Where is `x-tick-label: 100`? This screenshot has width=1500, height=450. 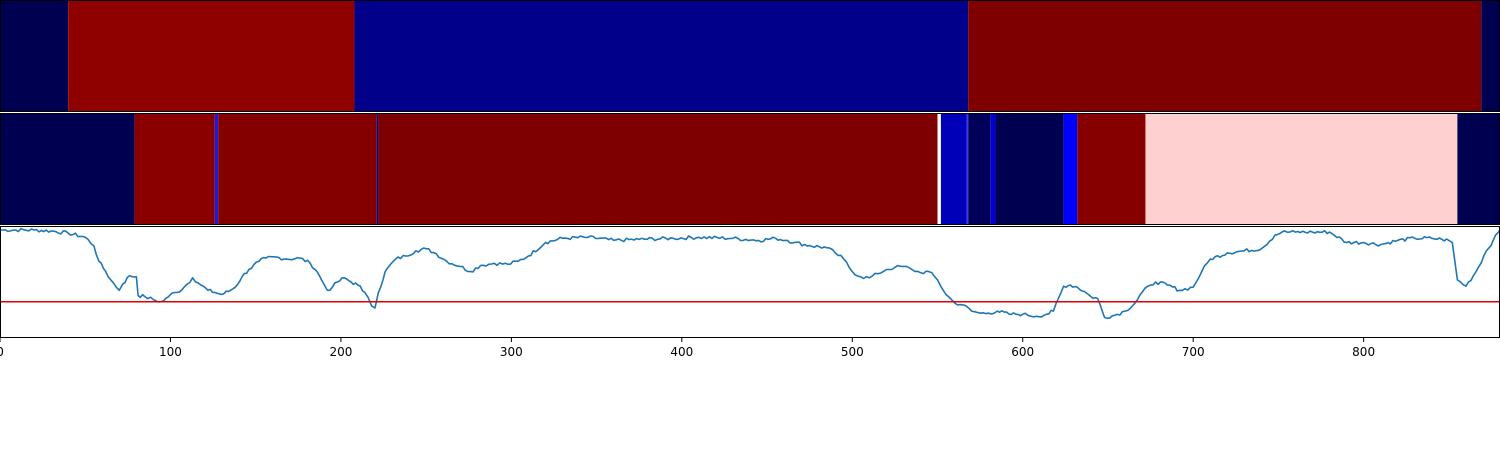 x-tick-label: 100 is located at coordinates (170, 352).